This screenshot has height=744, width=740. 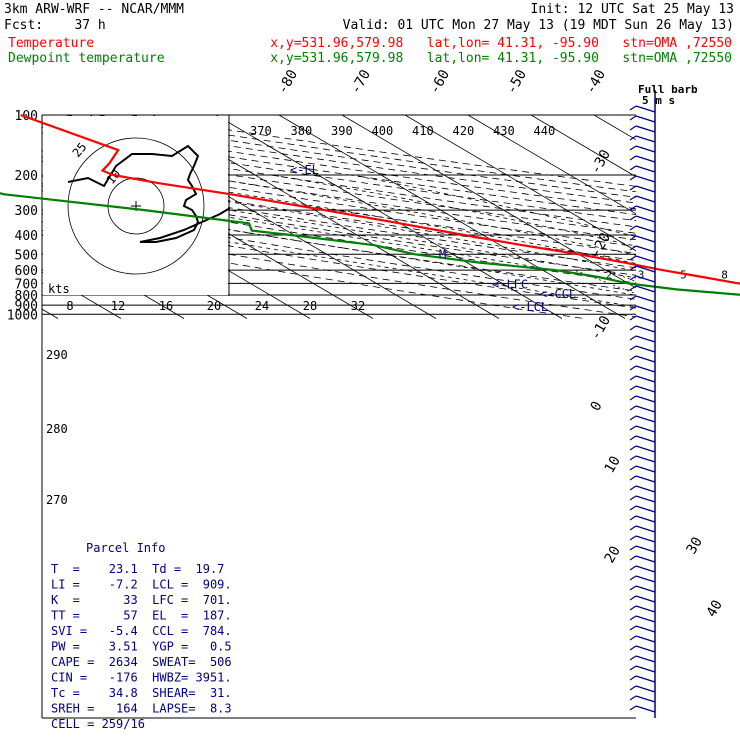 What do you see at coordinates (141, 678) in the screenshot?
I see `parcel-info-row: CIN = -176 HWBZ= 3951.` at bounding box center [141, 678].